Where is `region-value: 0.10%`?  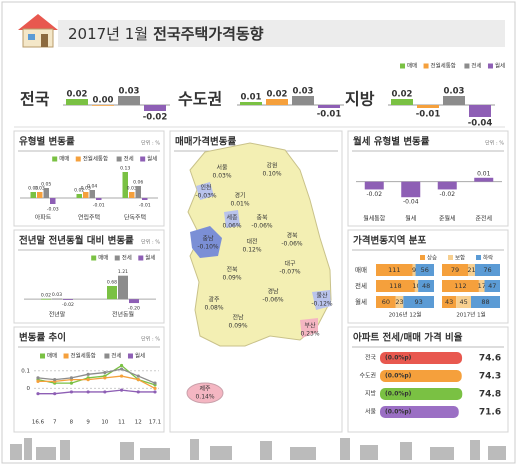
region-value: 0.10% is located at coordinates (271, 174).